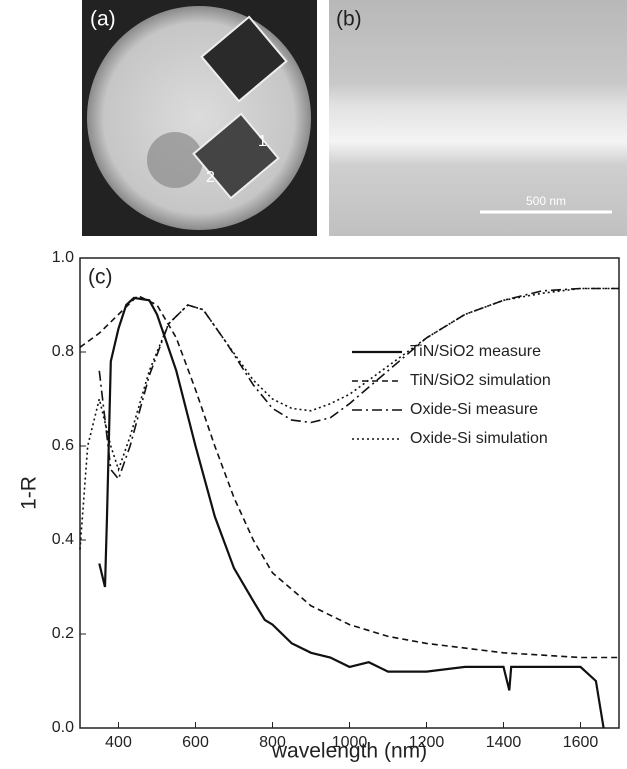 The width and height of the screenshot is (627, 769). Describe the element at coordinates (349, 751) in the screenshot. I see `x-axis-label: wavelength (nm)` at that location.